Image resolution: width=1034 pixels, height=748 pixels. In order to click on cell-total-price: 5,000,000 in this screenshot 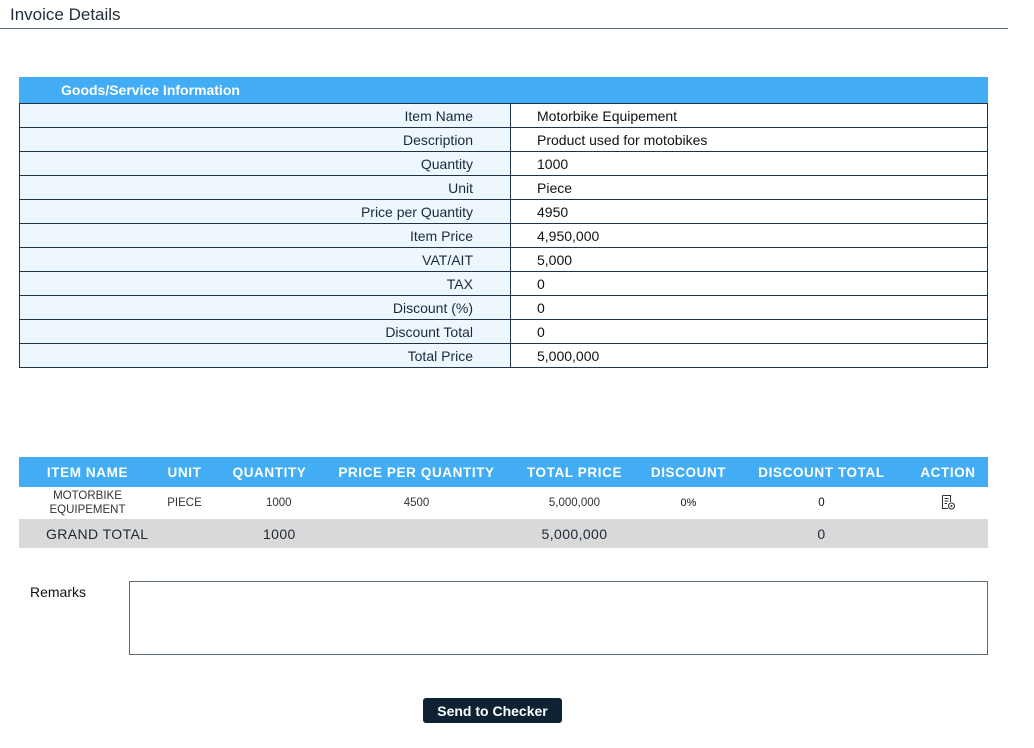, I will do `click(574, 503)`.